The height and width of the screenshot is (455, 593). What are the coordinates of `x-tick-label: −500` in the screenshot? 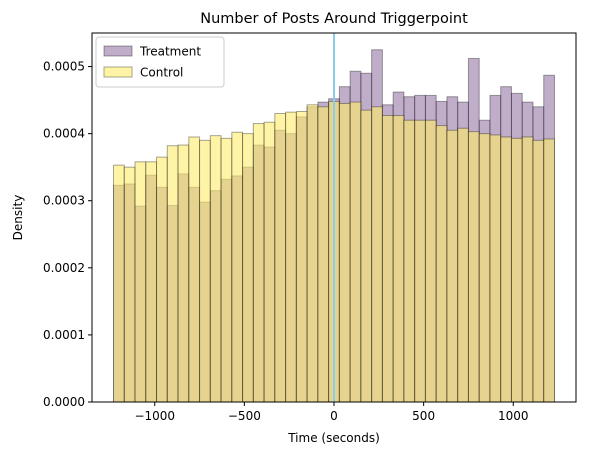 It's located at (244, 416).